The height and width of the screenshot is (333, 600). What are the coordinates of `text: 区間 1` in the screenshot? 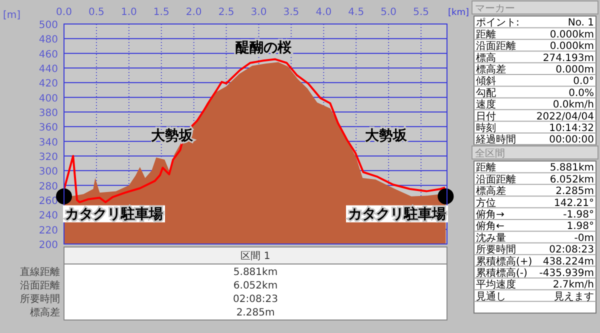 It's located at (255, 256).